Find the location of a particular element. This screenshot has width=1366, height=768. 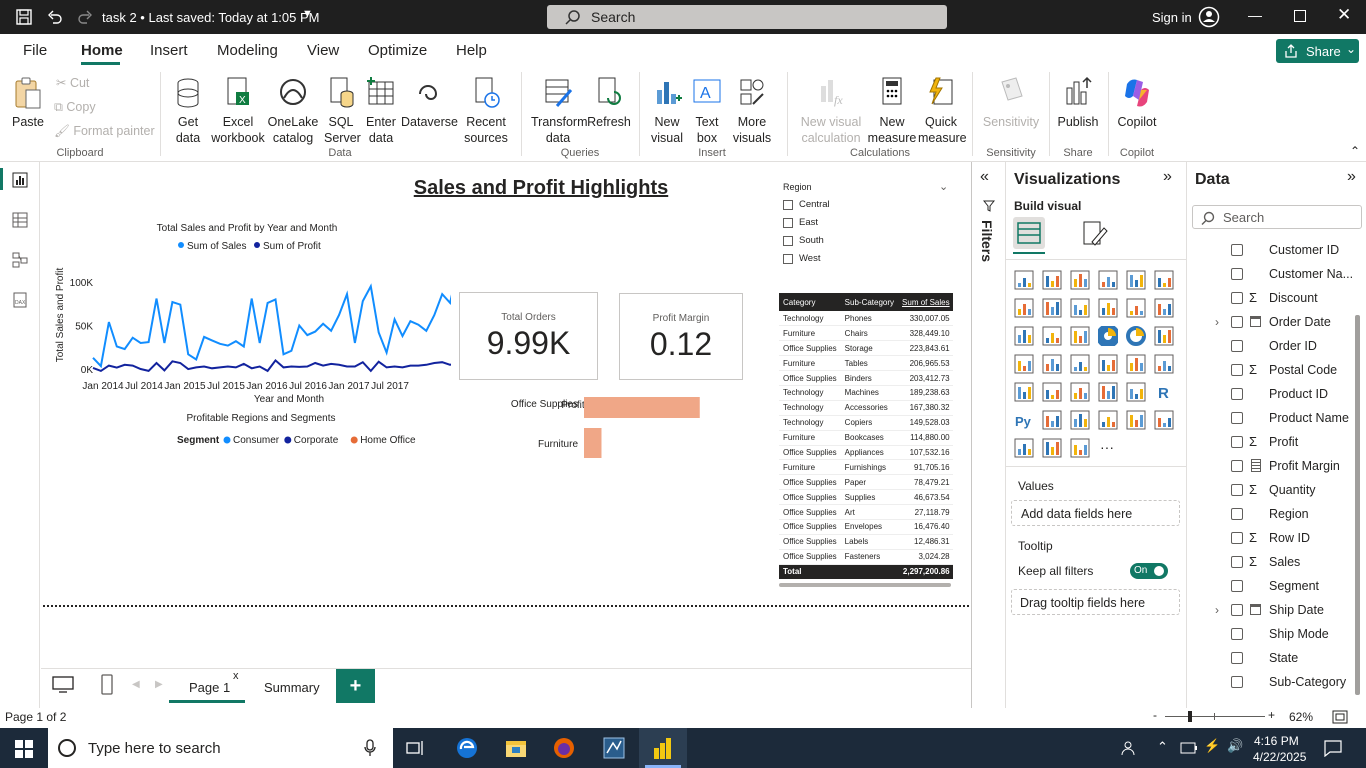

excel-button: X Excel workbook is located at coordinates (238, 111).